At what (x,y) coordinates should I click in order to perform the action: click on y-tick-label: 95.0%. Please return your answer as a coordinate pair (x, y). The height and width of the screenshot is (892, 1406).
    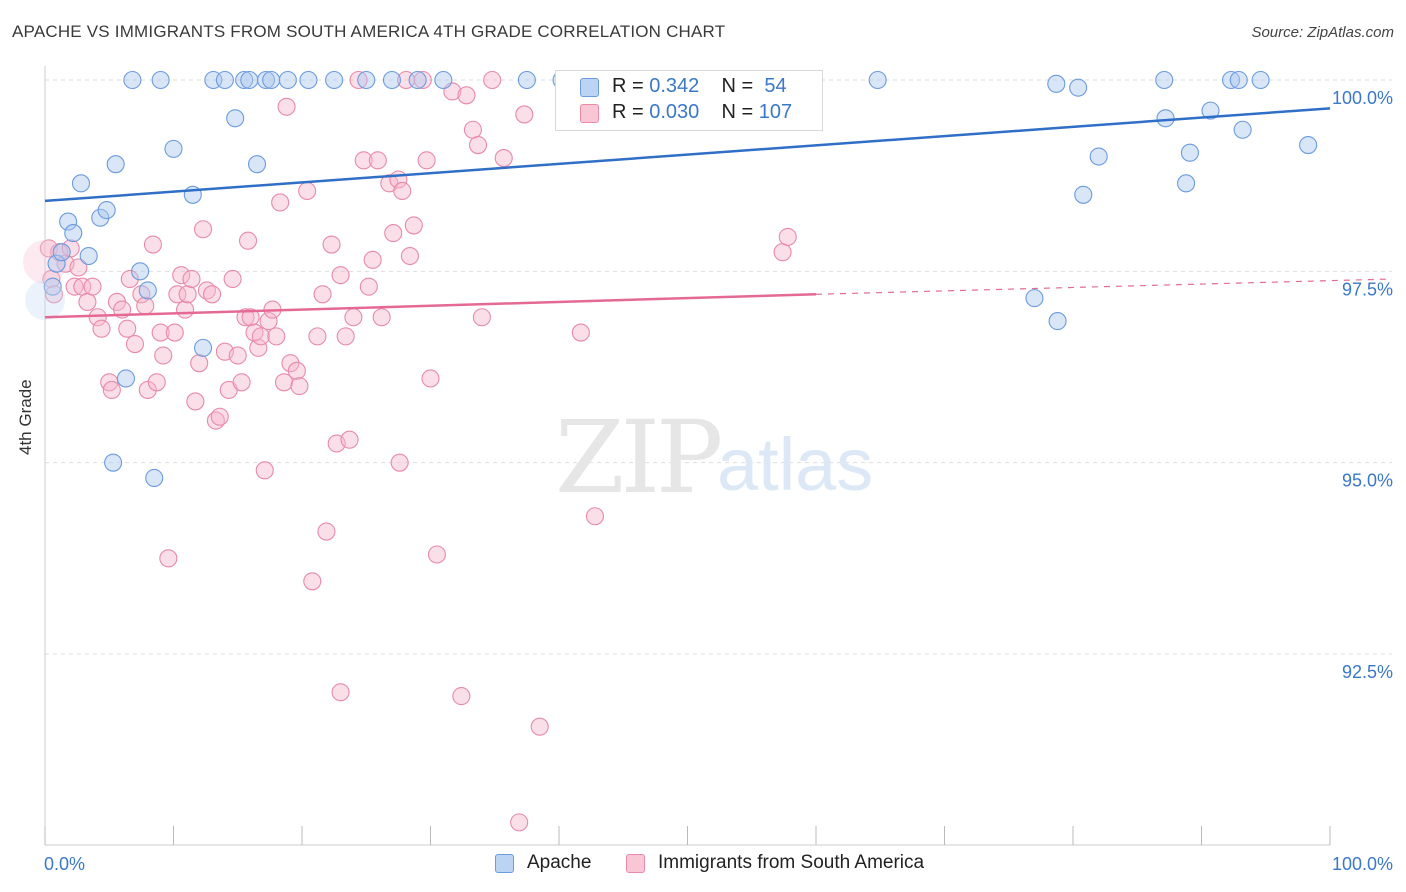
    Looking at the image, I should click on (1367, 481).